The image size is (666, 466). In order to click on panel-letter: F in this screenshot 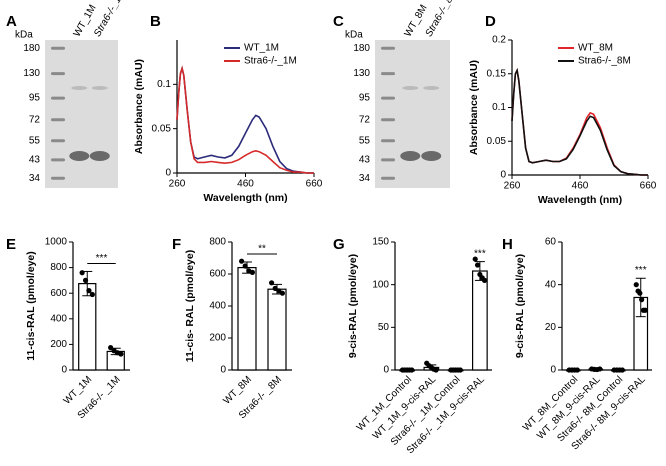, I will do `click(176, 244)`.